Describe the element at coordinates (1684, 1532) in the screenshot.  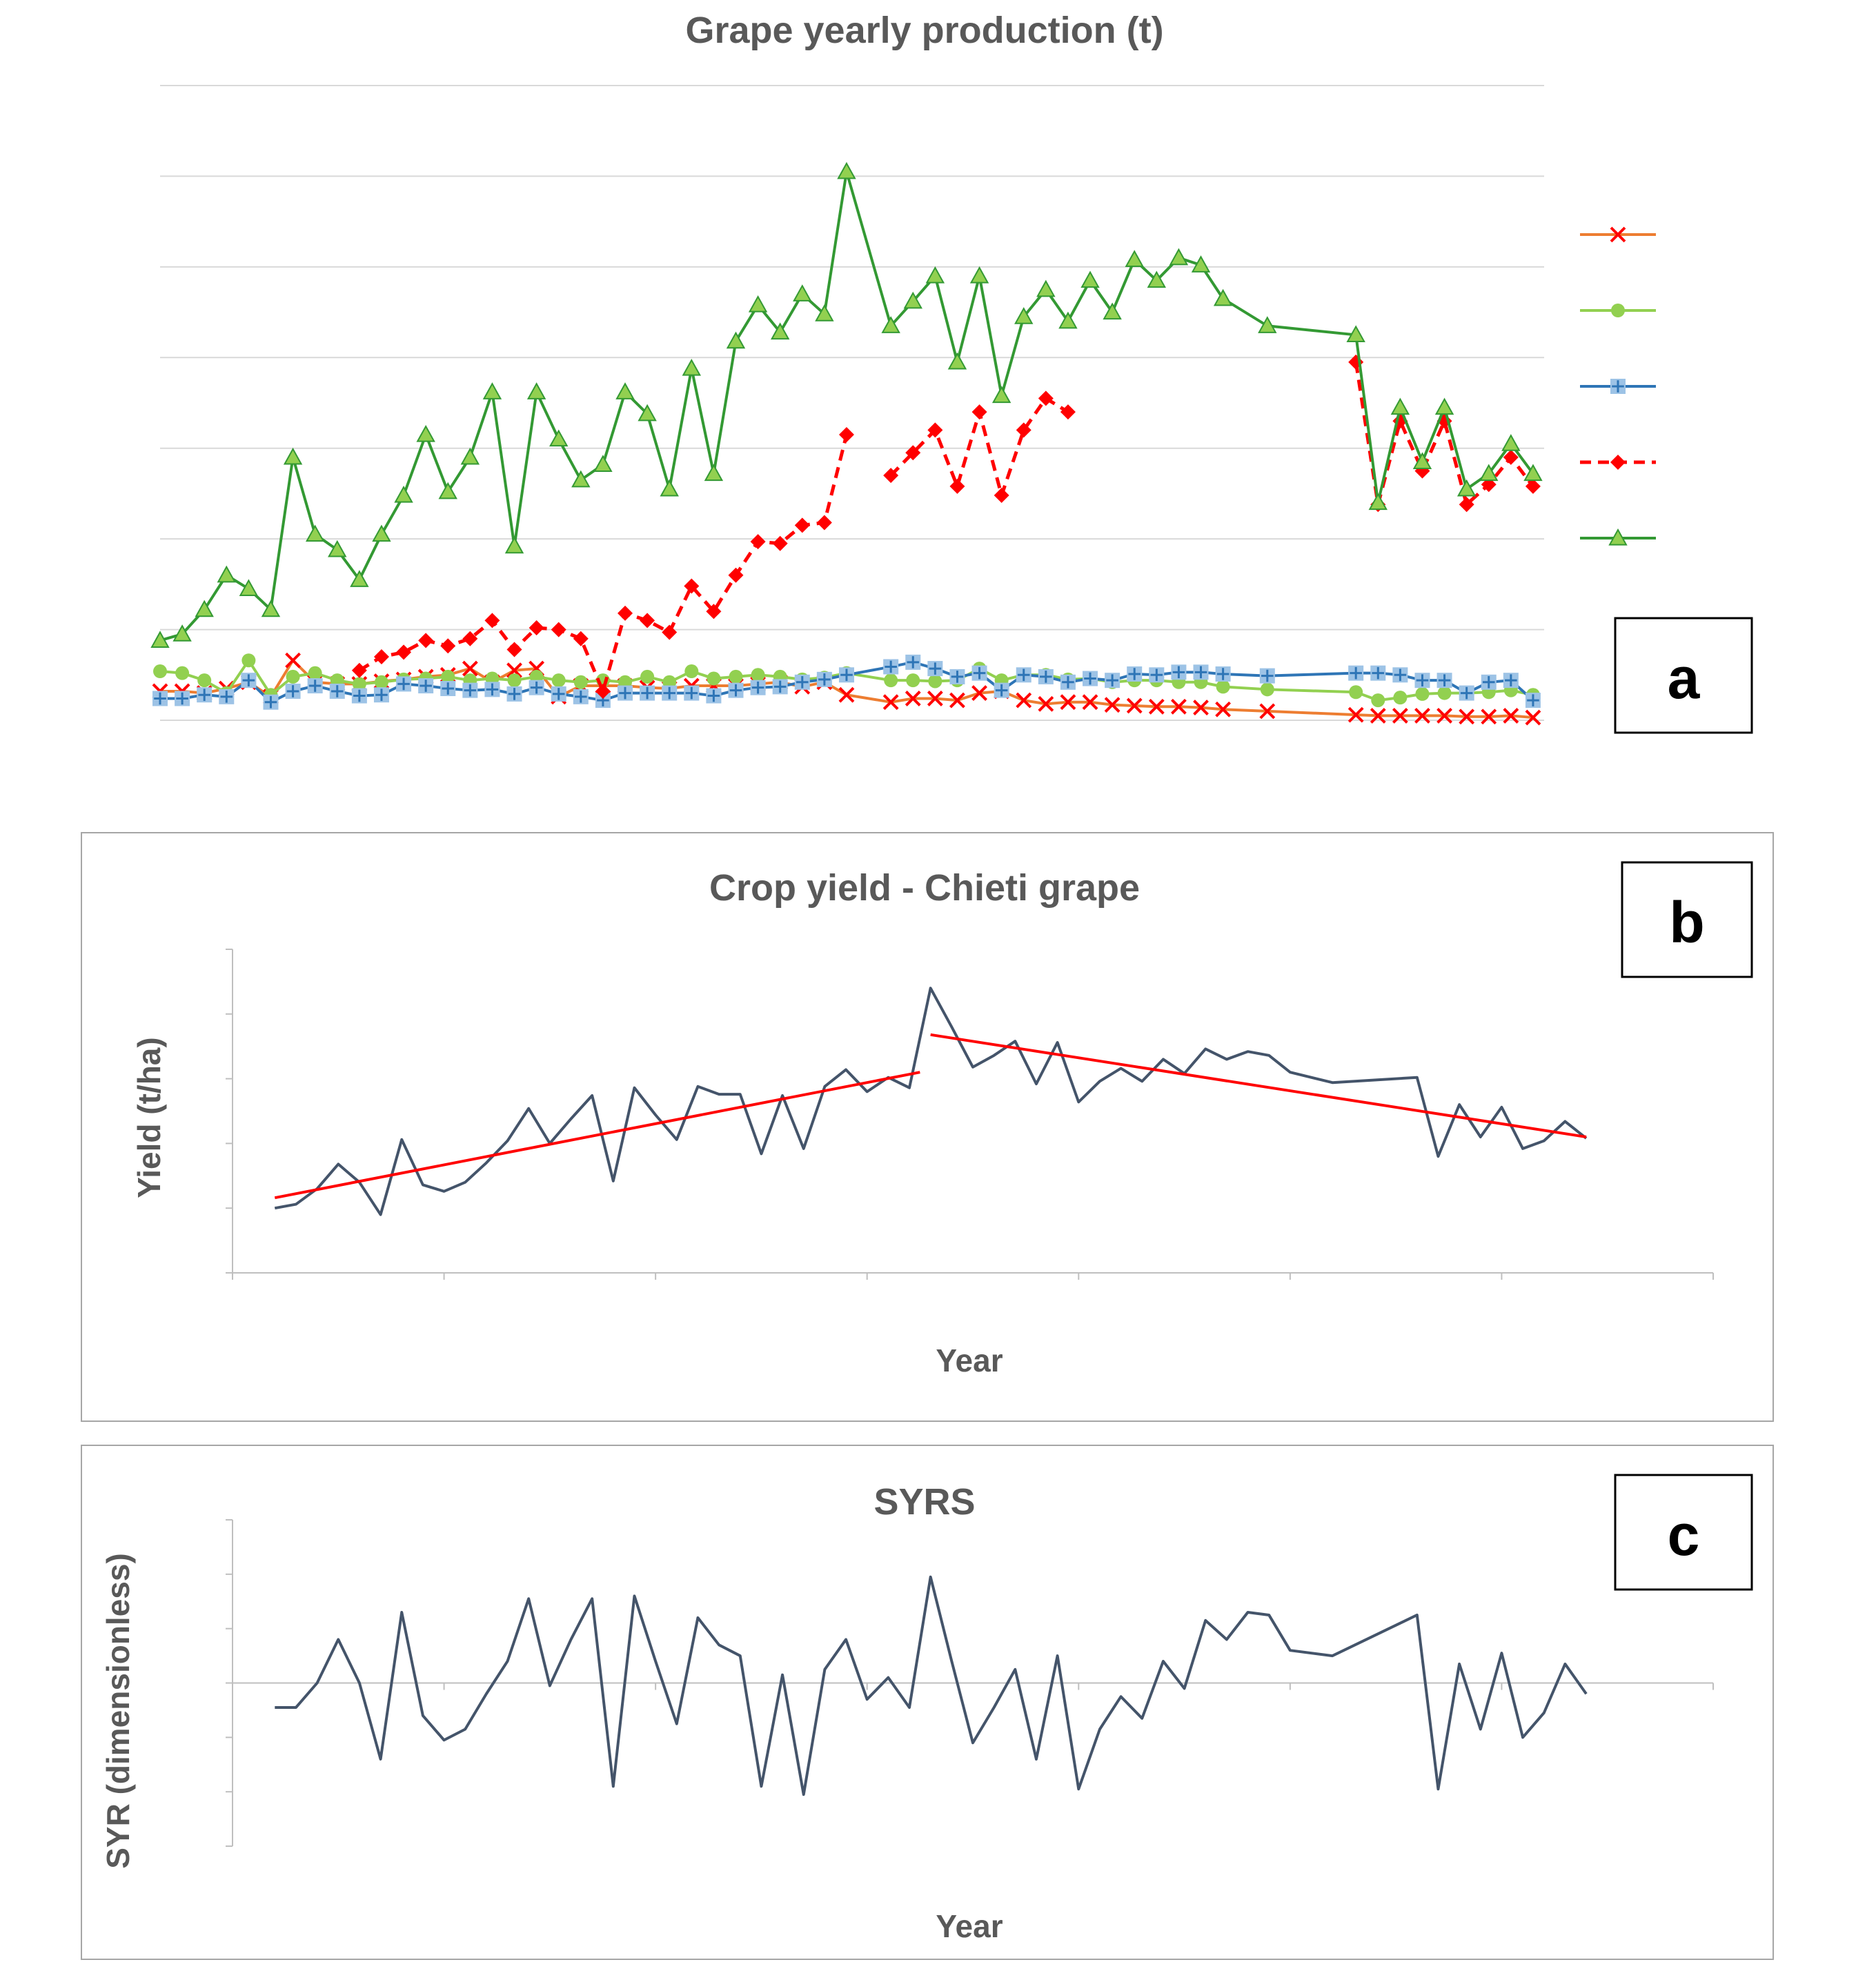
I see `panel-label-box-c` at that location.